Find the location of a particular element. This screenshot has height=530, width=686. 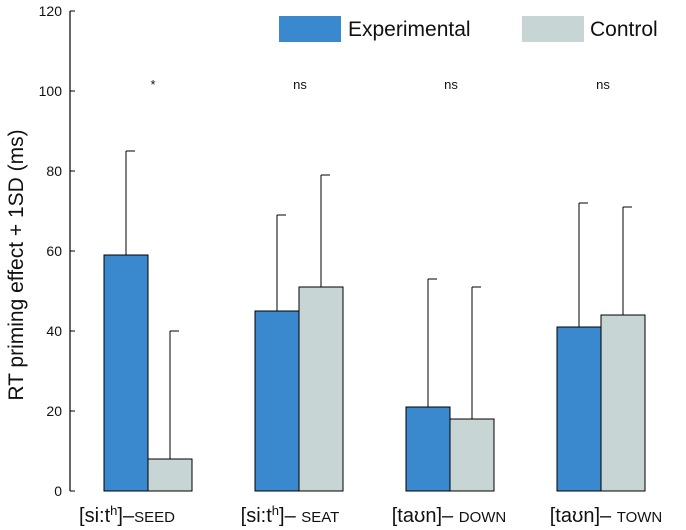

x-category-label: [si:th]– SEAT is located at coordinates (290, 515).